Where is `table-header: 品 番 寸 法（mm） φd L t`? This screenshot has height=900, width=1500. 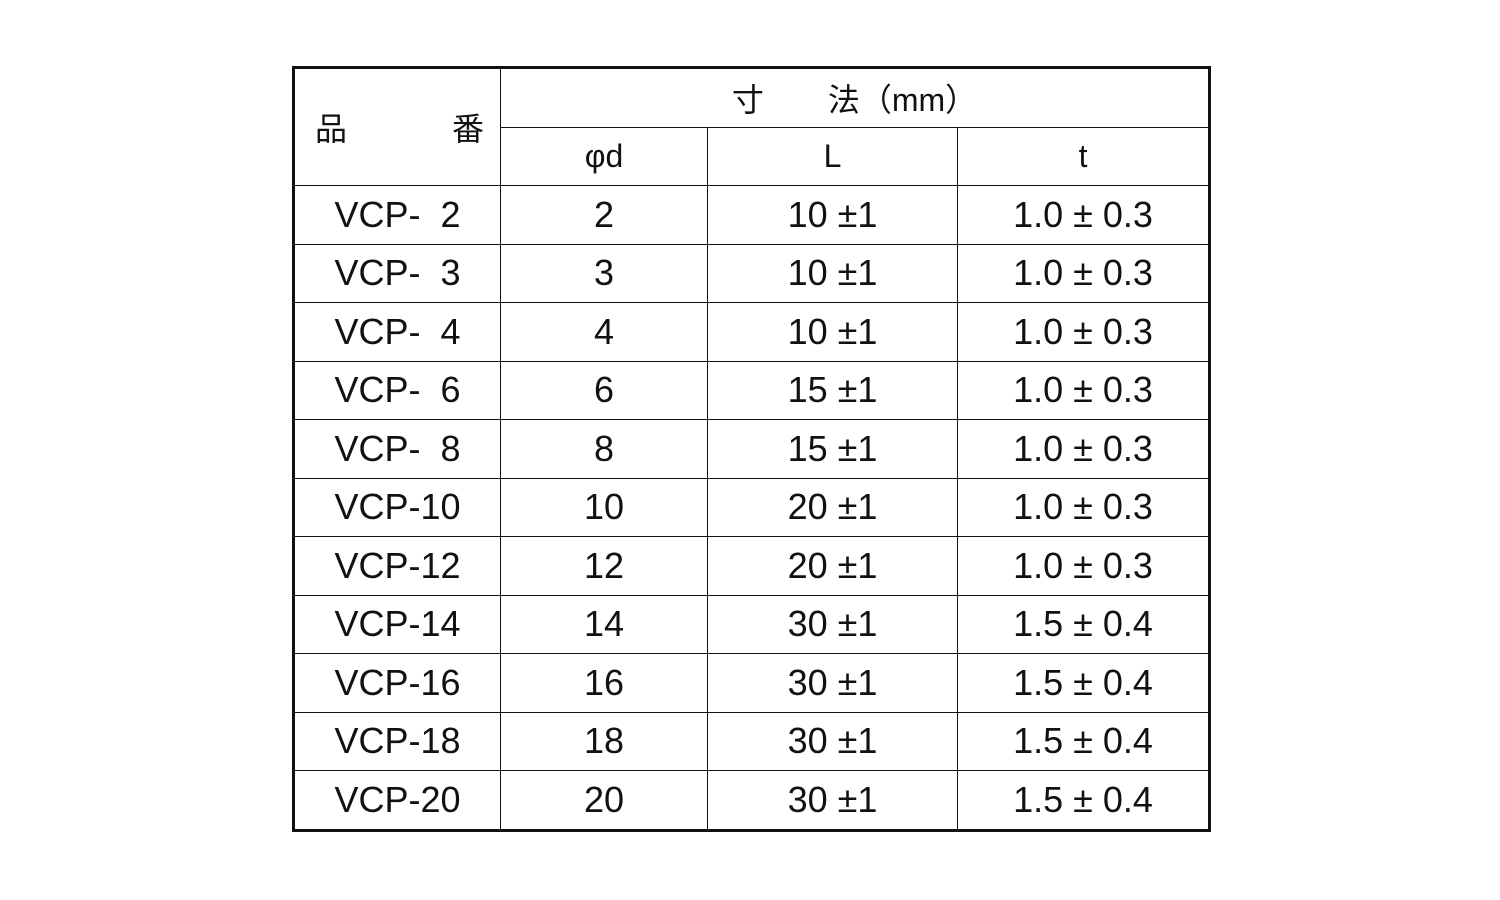 table-header: 品 番 寸 法（mm） φd L t is located at coordinates (752, 126).